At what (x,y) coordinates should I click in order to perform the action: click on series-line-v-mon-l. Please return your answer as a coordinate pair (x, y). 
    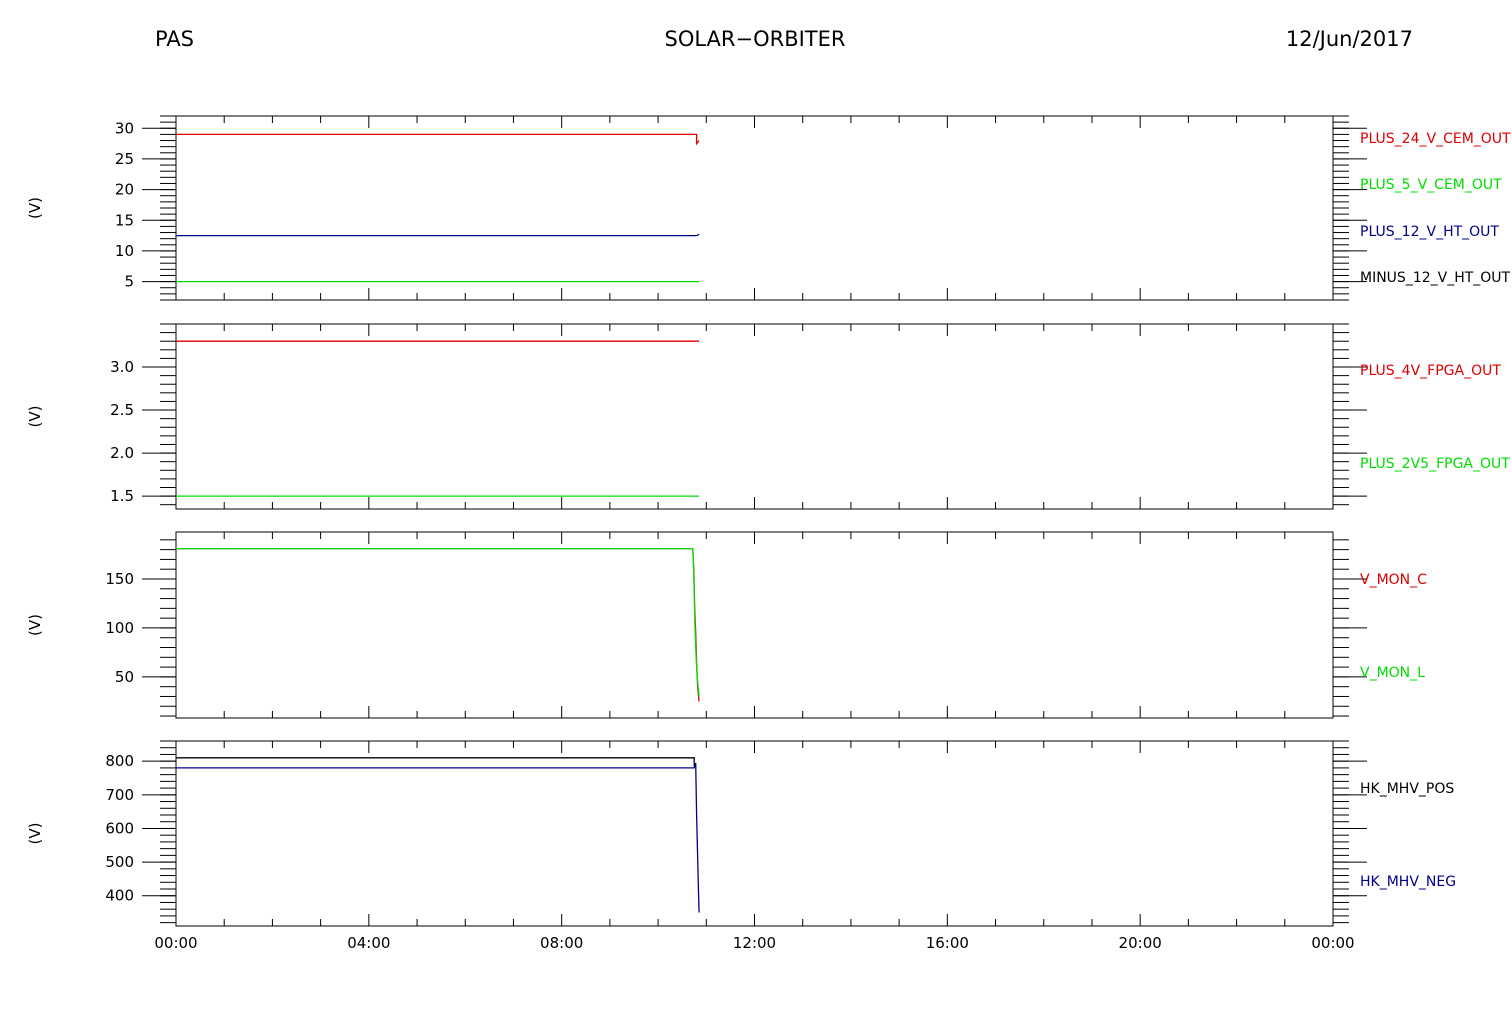
    Looking at the image, I should click on (438, 622).